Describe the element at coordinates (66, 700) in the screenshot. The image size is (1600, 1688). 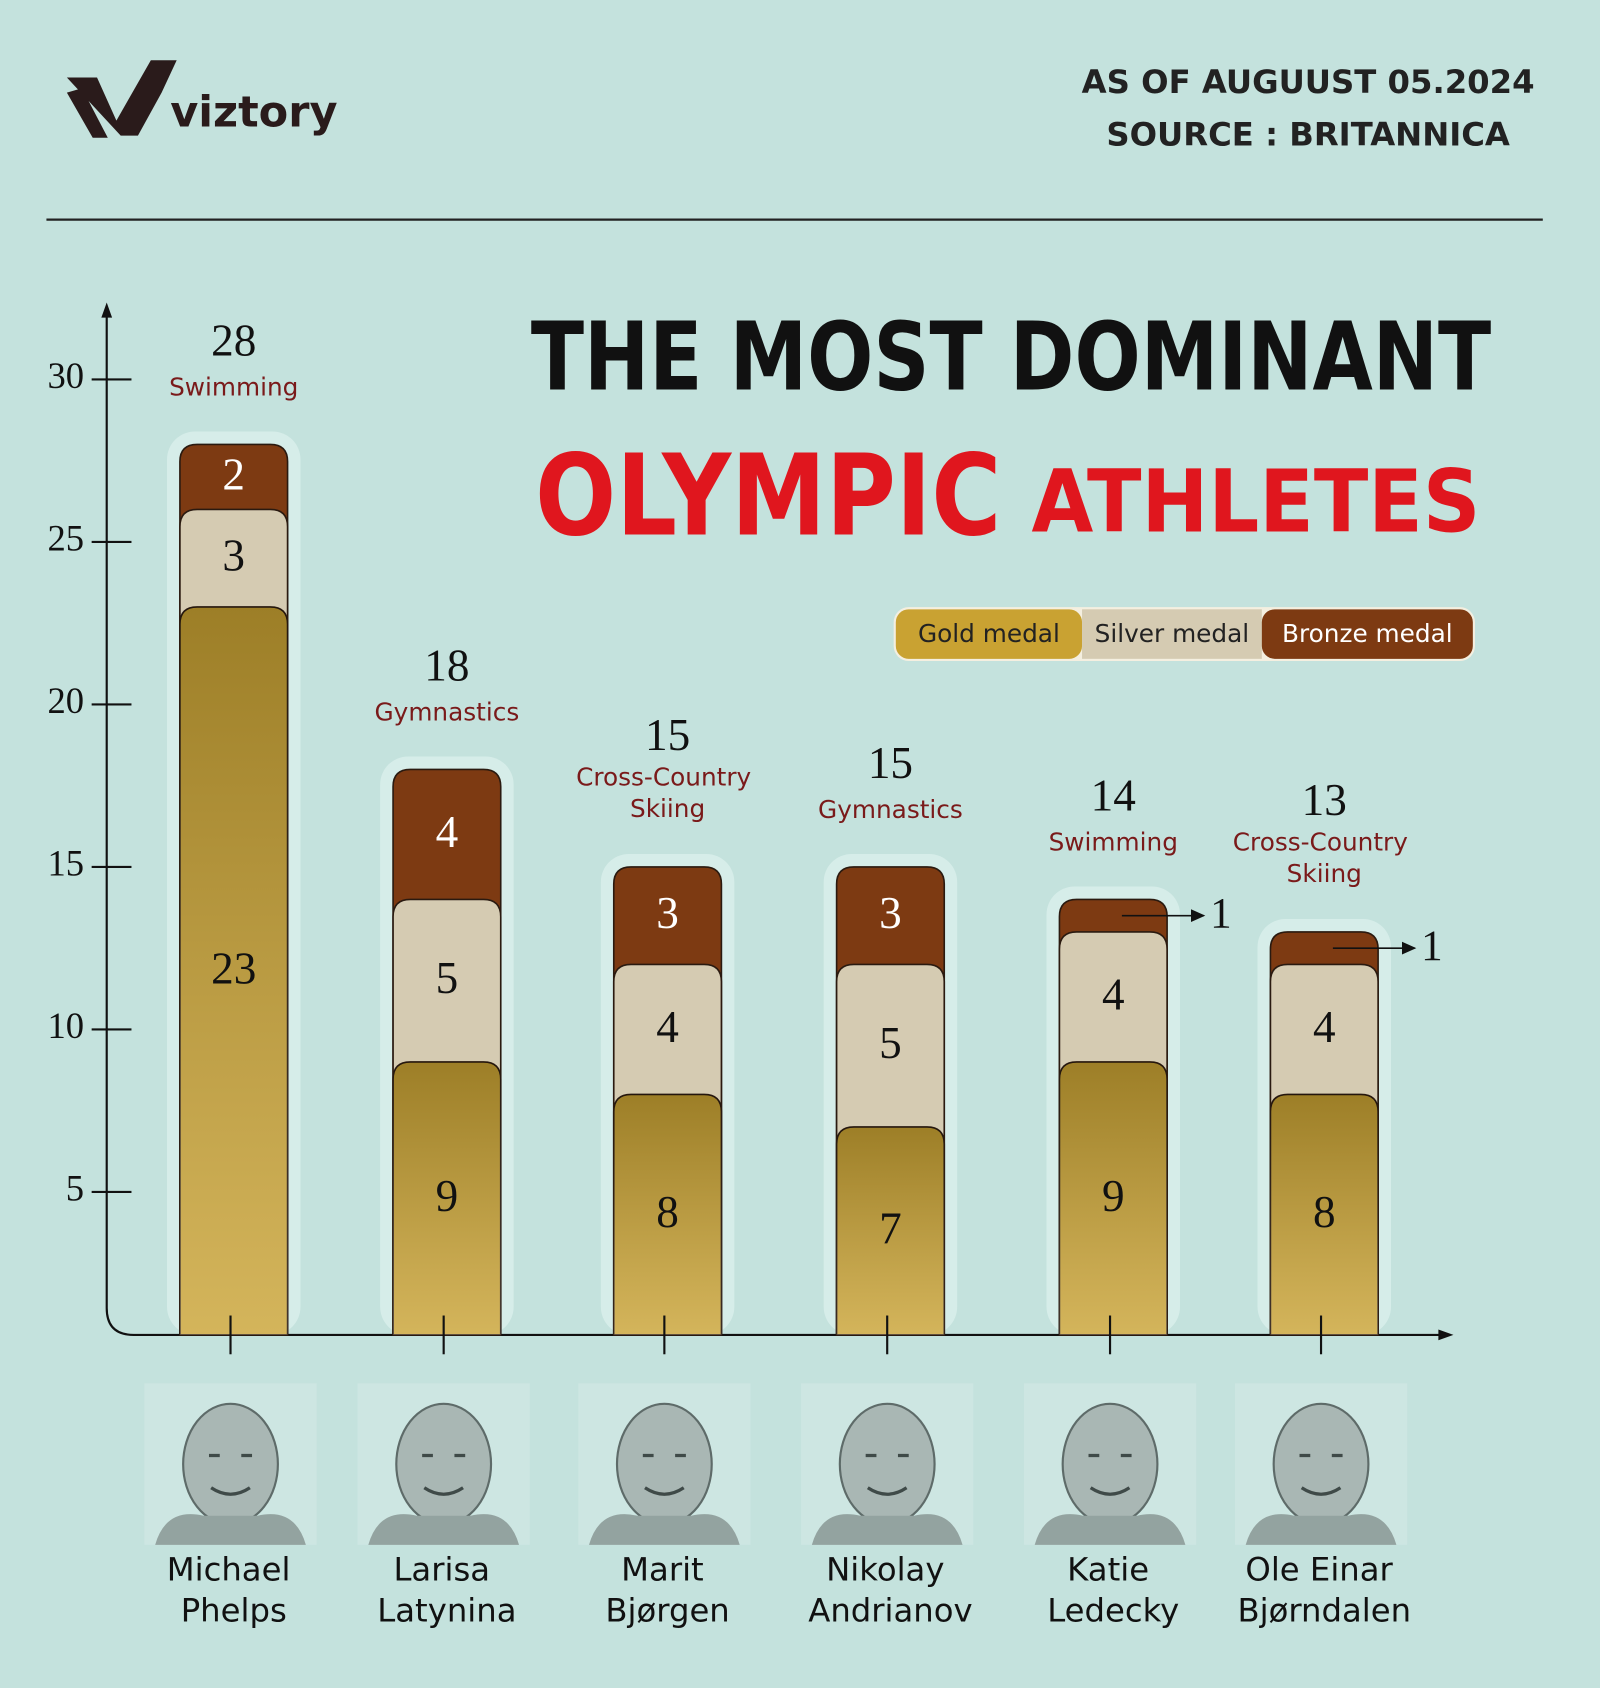
I see `y-tick-label: 20` at that location.